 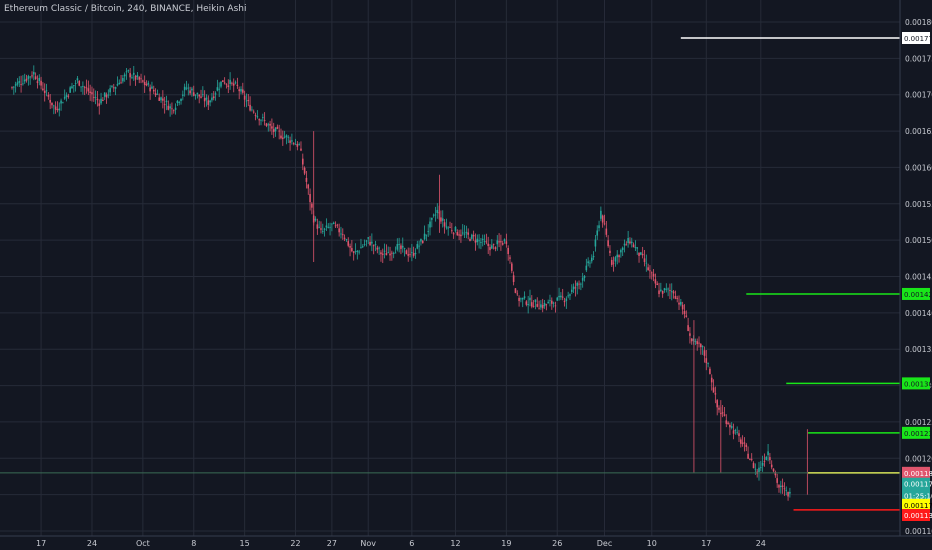 What do you see at coordinates (332, 543) in the screenshot?
I see `x-tick-label: 27` at bounding box center [332, 543].